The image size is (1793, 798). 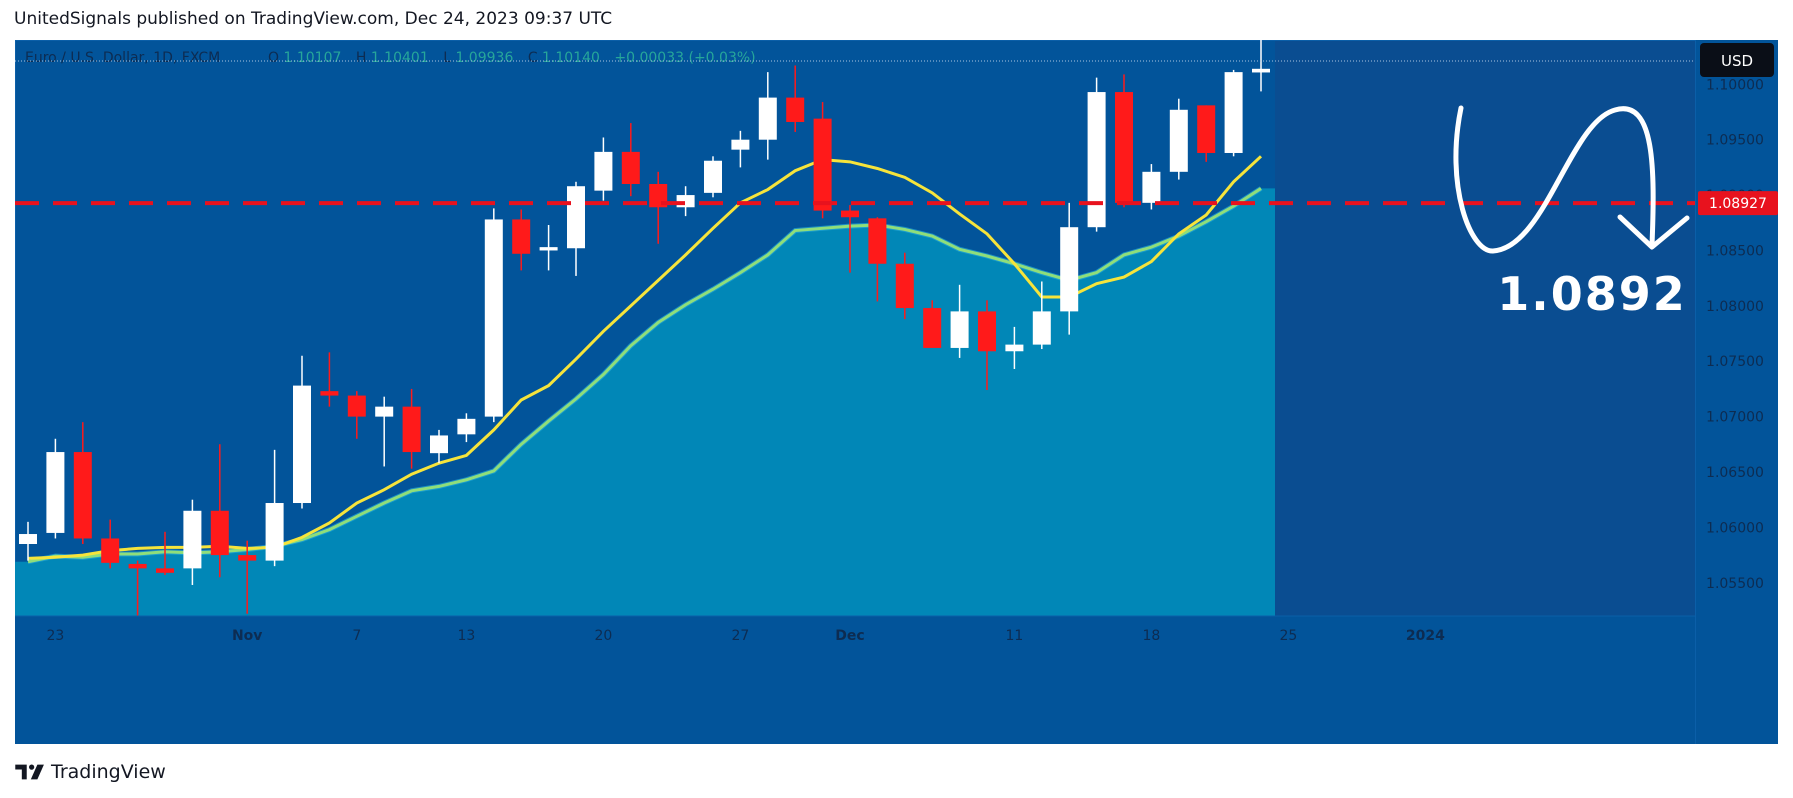 I want to click on legend-l-value: 1.09936, so click(x=484, y=58).